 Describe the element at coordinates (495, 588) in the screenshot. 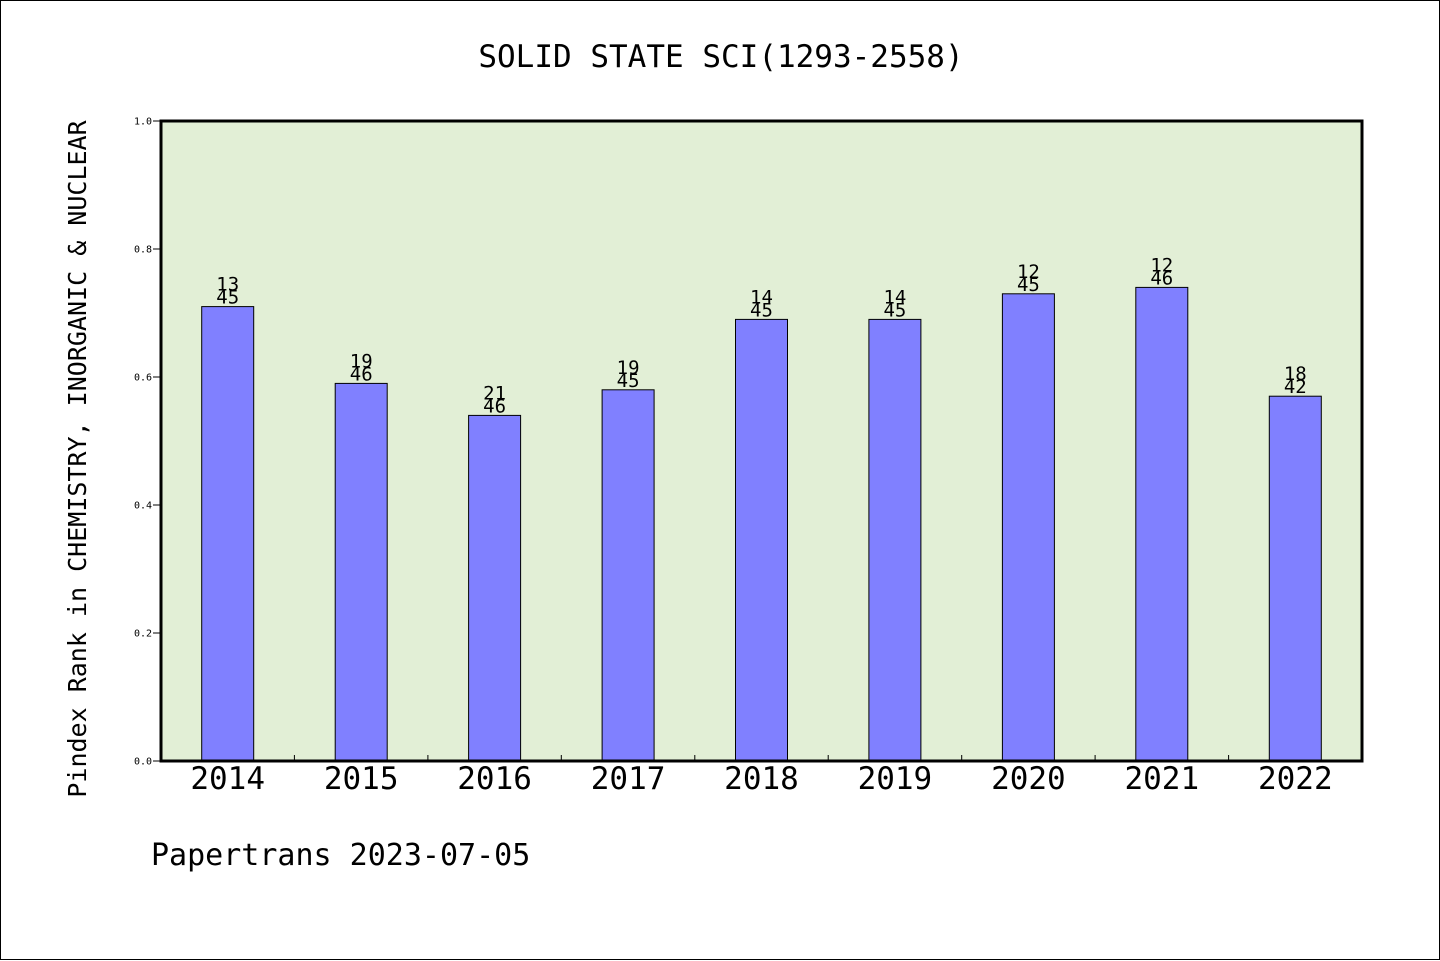

I see `bar-2016` at that location.